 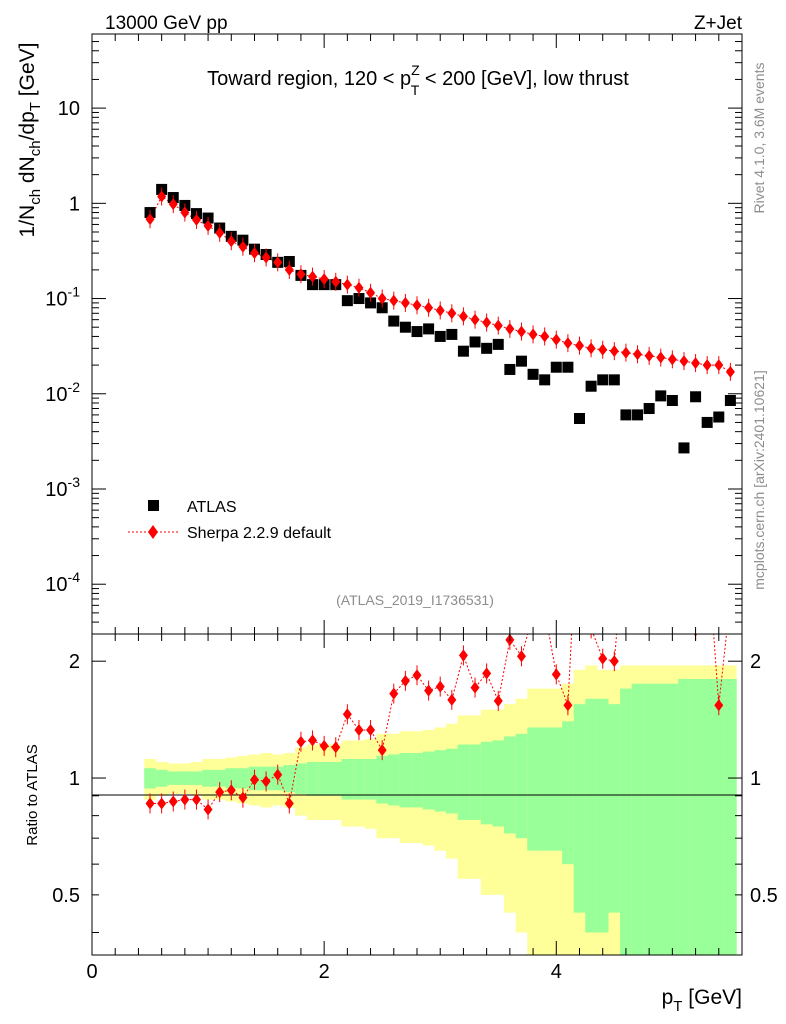 What do you see at coordinates (668, 997) in the screenshot?
I see `x-label-main: p` at bounding box center [668, 997].